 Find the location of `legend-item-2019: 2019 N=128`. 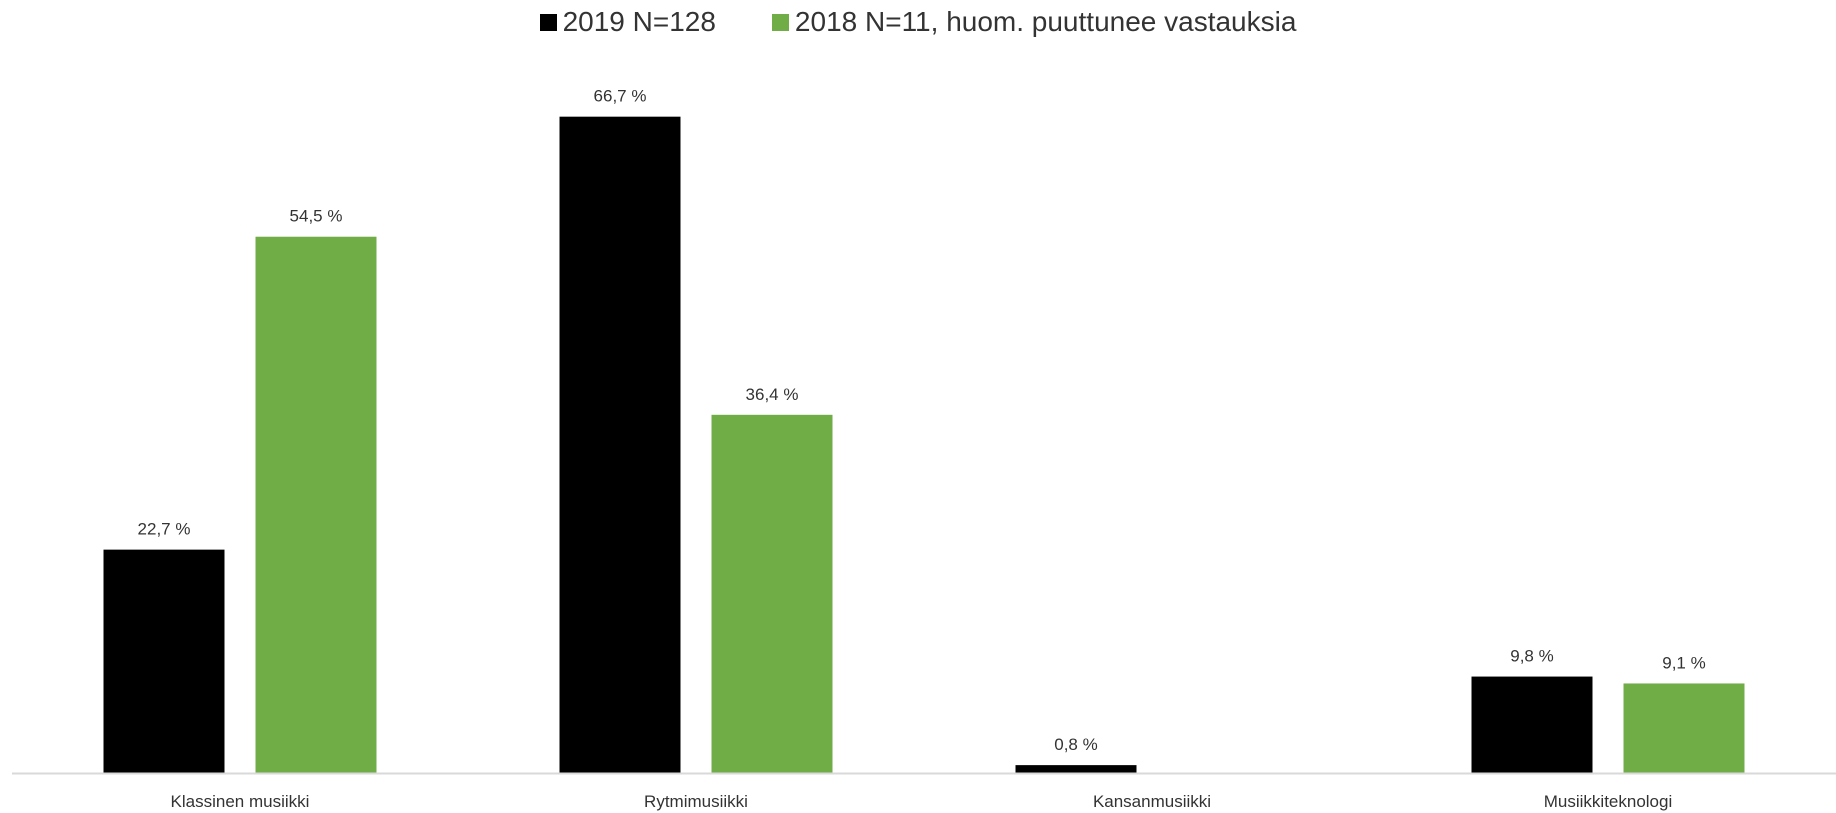

legend-item-2019: 2019 N=128 is located at coordinates (627, 22).